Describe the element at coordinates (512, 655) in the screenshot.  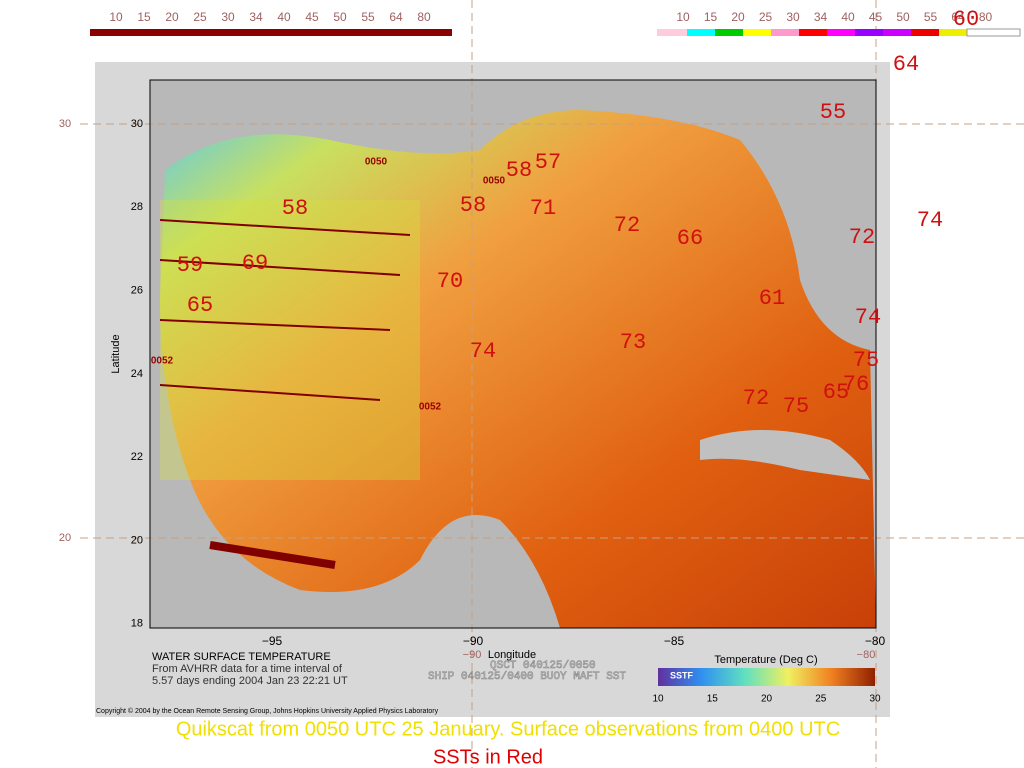
I see `x-axis-title: Longitude` at that location.